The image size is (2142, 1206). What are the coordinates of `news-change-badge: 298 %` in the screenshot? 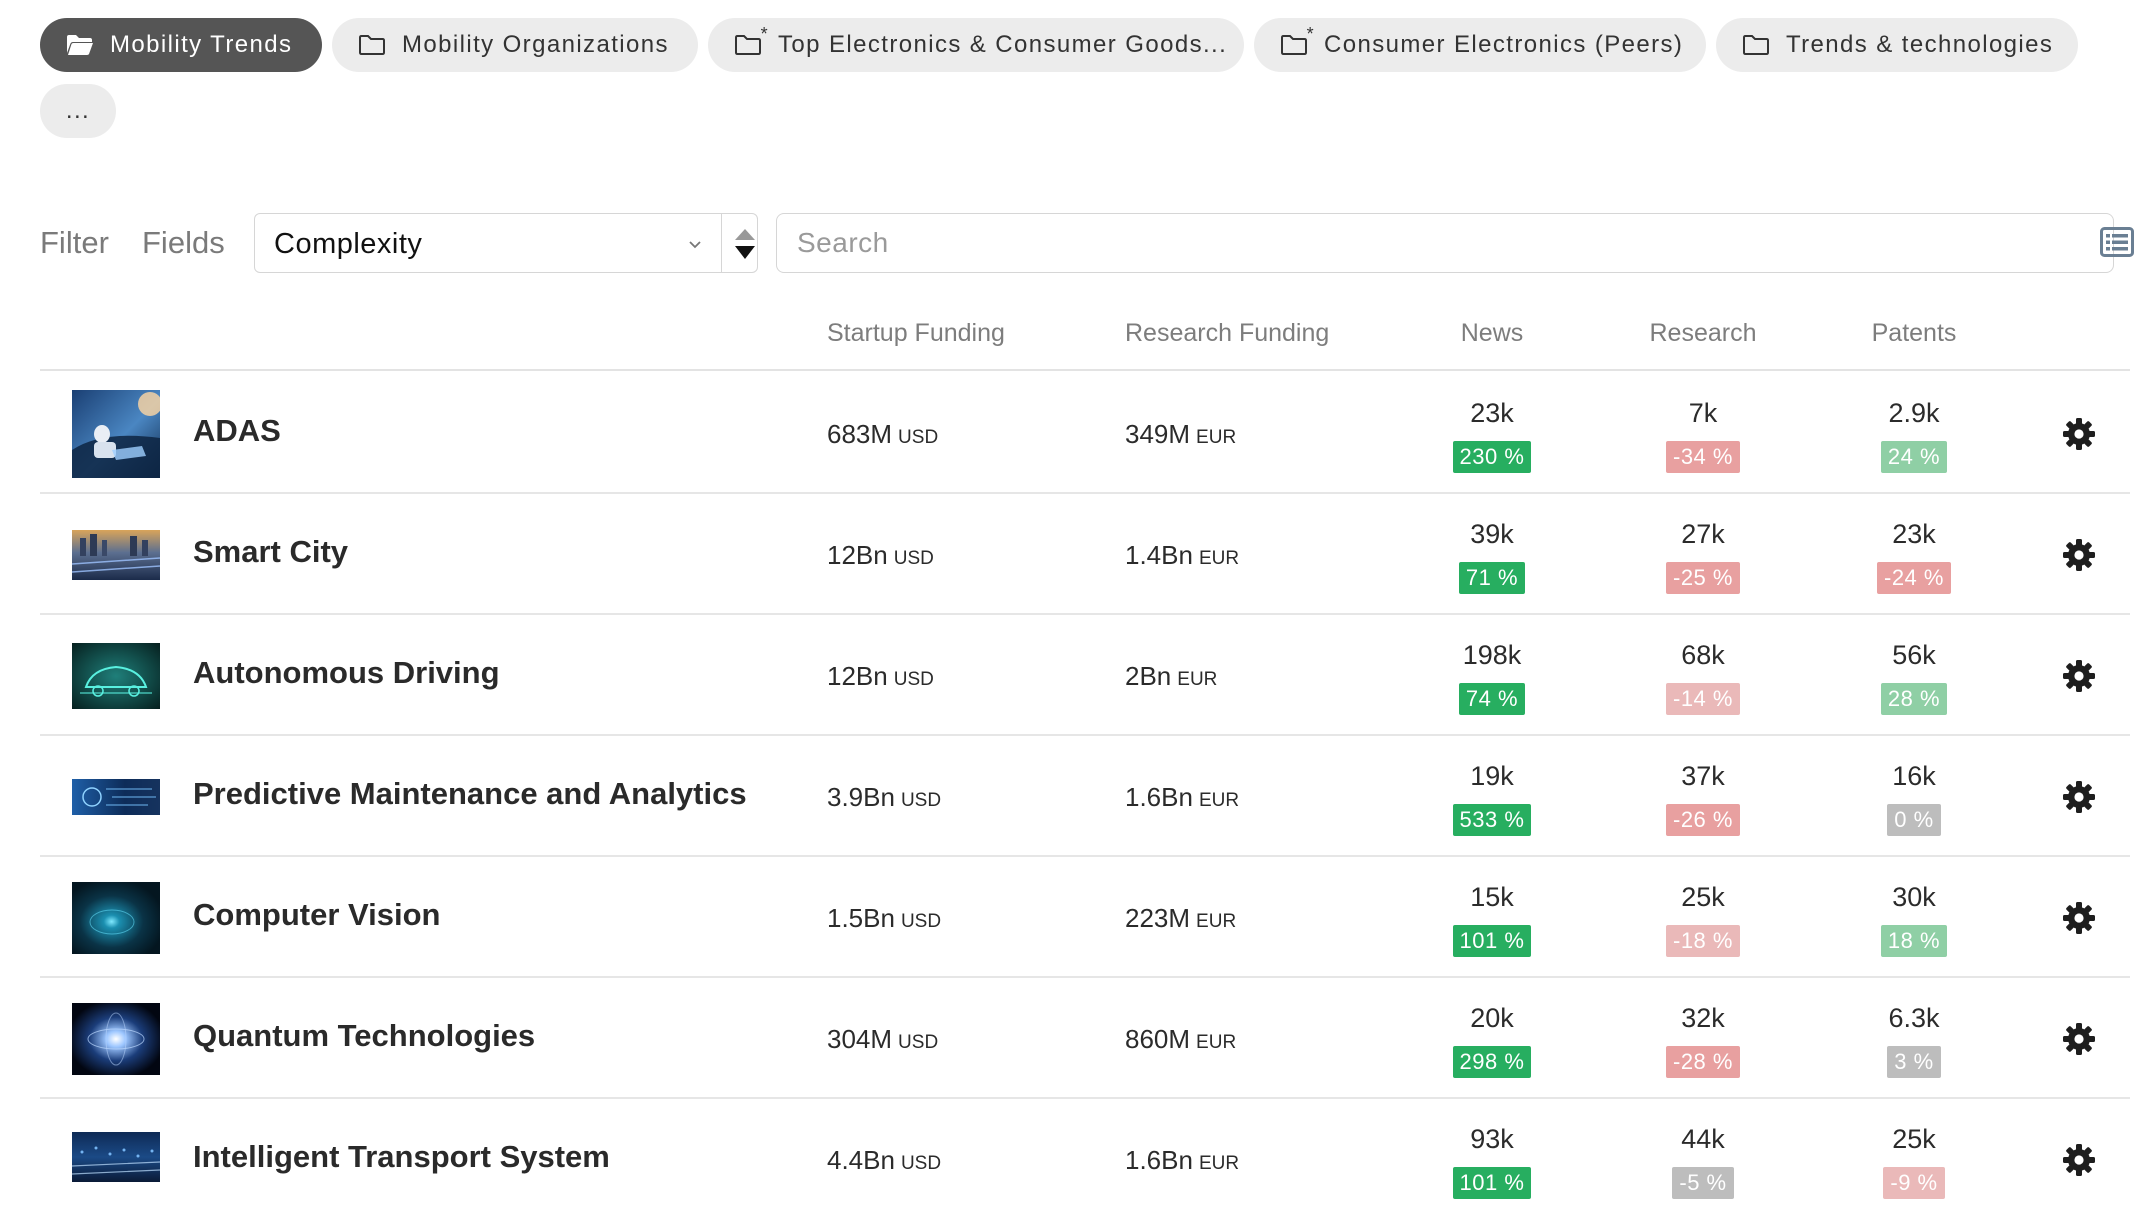 It's located at (1492, 1062).